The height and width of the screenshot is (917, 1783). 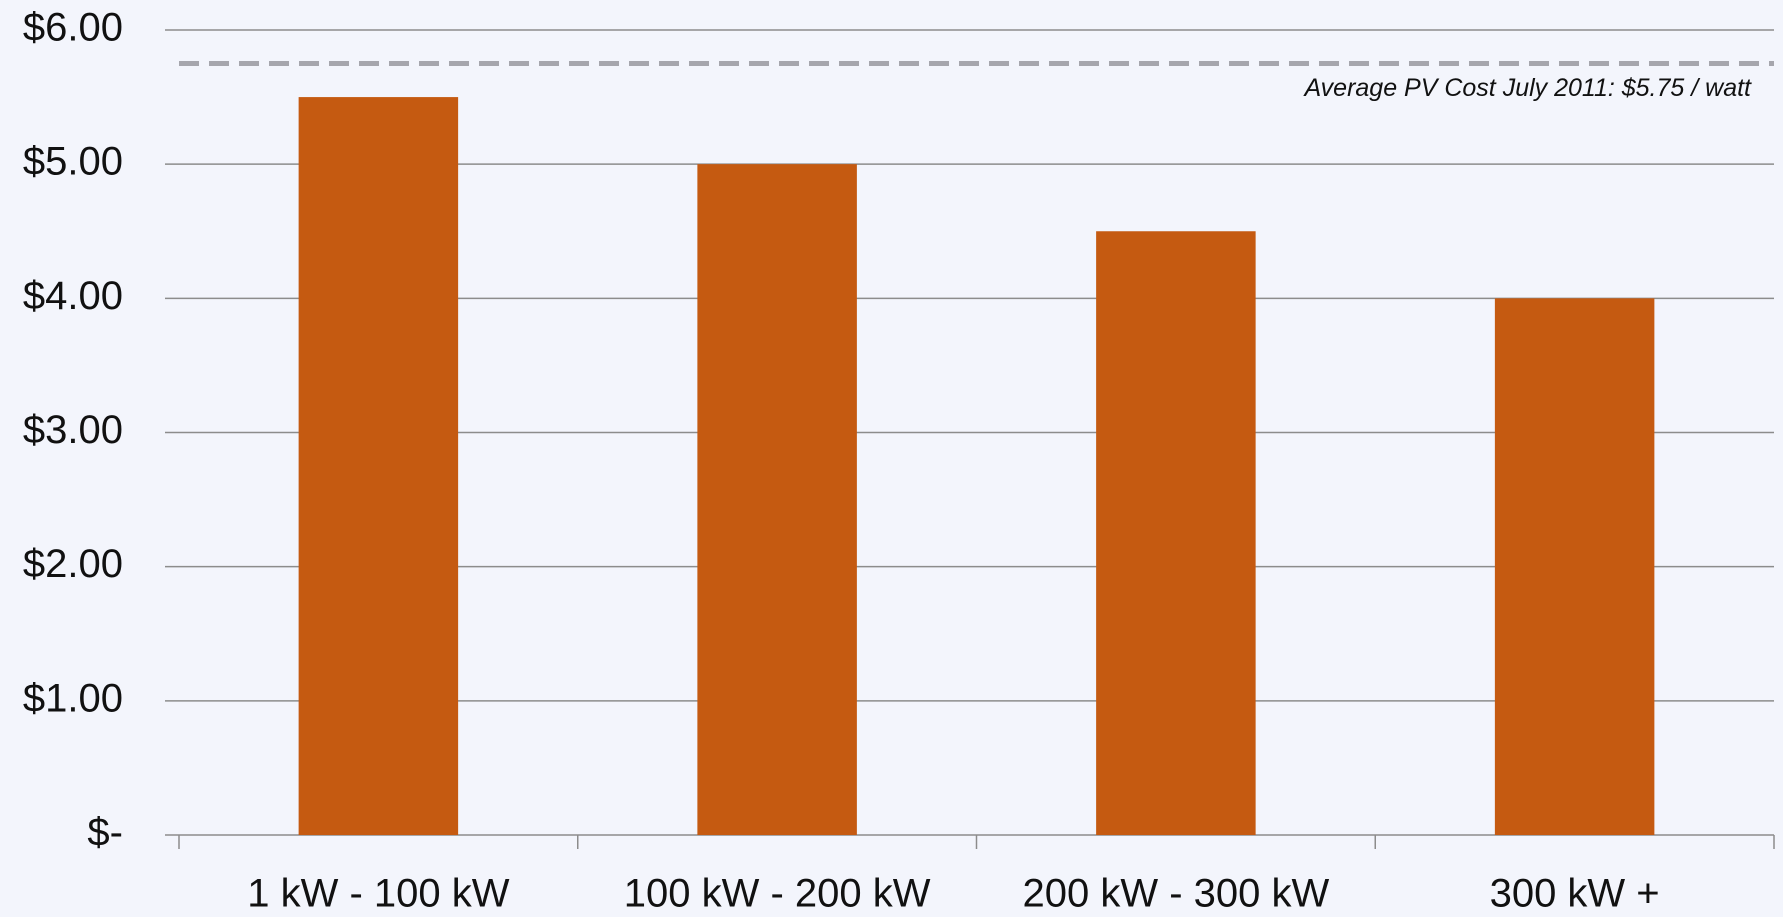 What do you see at coordinates (73, 296) in the screenshot?
I see `y-tick-label: $4.00` at bounding box center [73, 296].